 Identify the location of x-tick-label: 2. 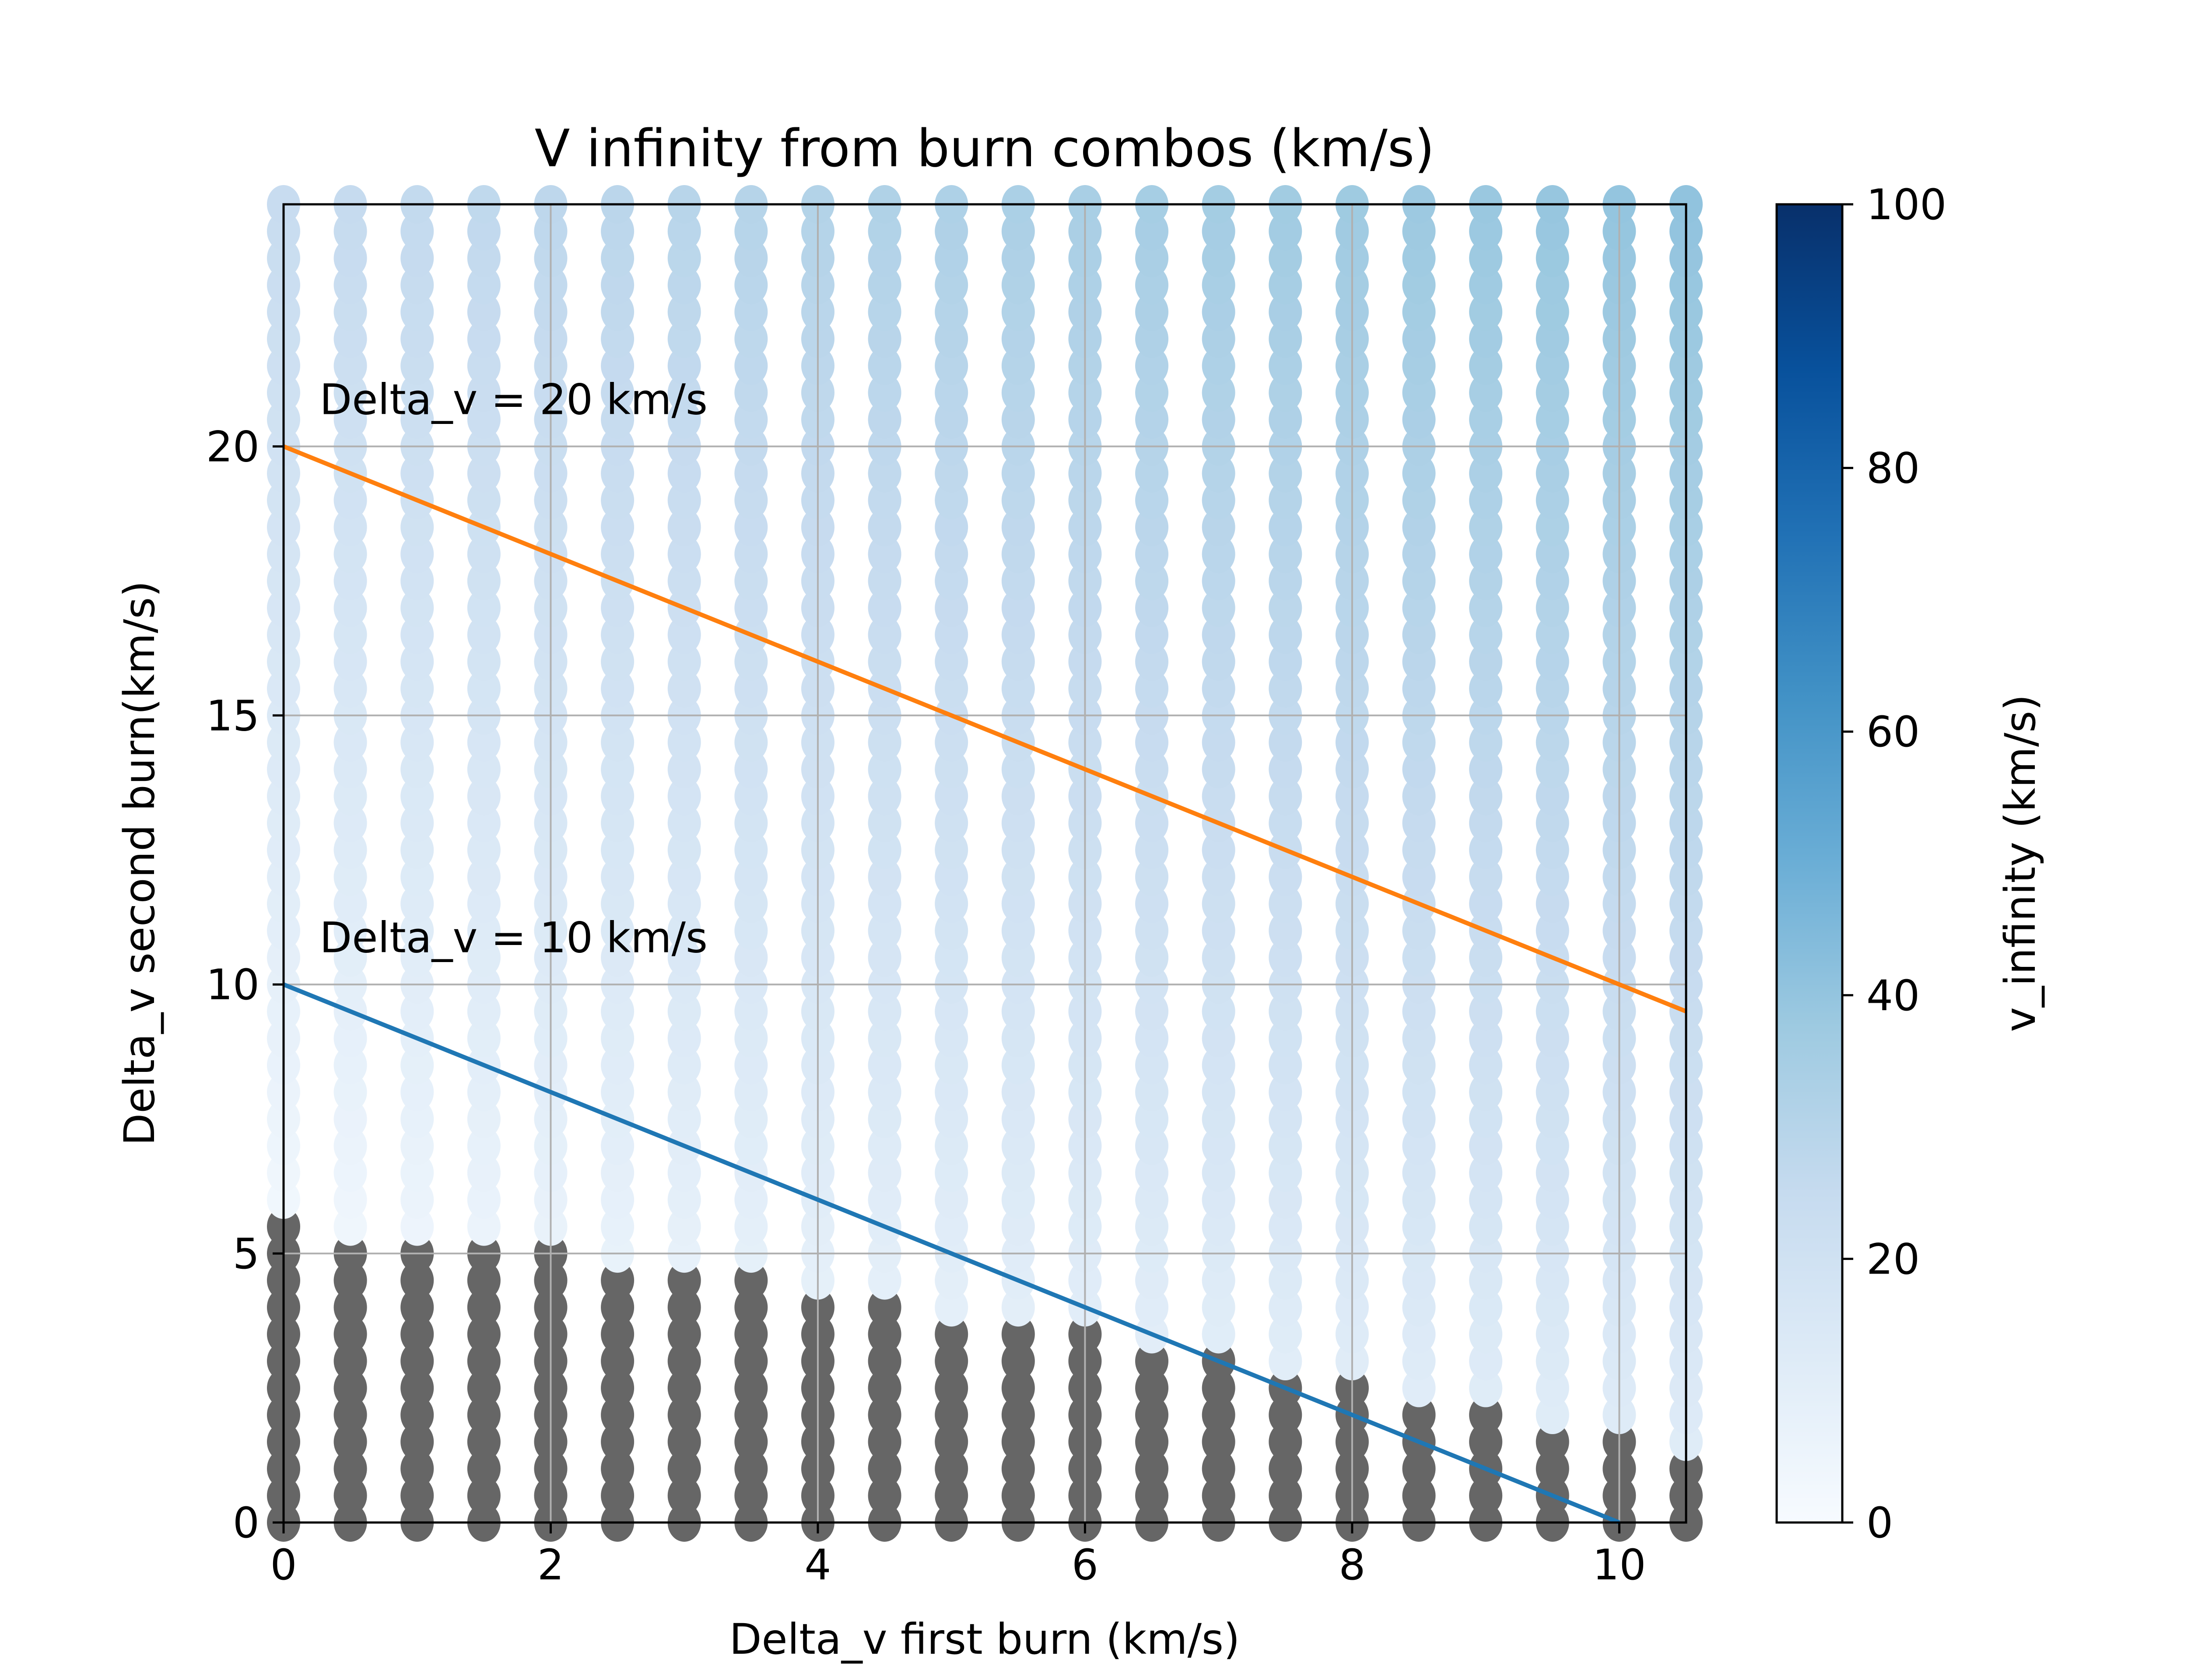
(550, 1564).